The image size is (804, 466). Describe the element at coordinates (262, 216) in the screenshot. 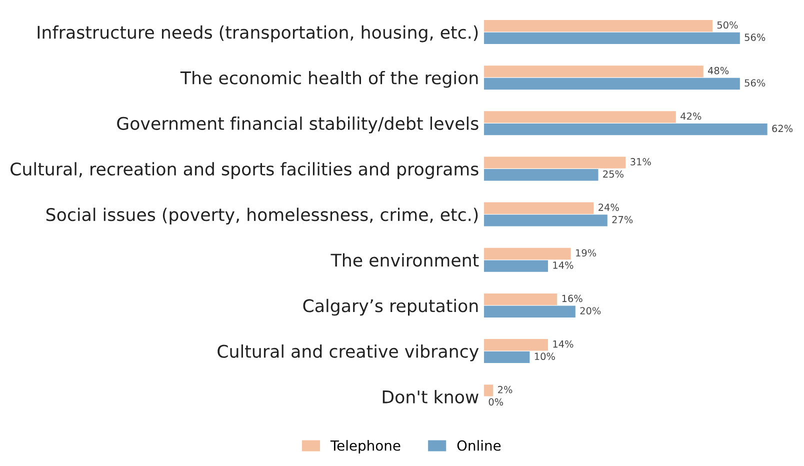

I see `y-tick-label: Social issues (poverty, homelessness, crime, etc.)` at that location.